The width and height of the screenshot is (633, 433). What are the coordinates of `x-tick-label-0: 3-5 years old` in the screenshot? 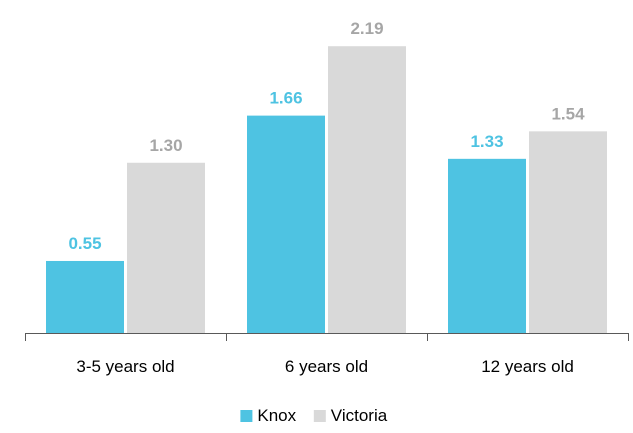 It's located at (125, 366).